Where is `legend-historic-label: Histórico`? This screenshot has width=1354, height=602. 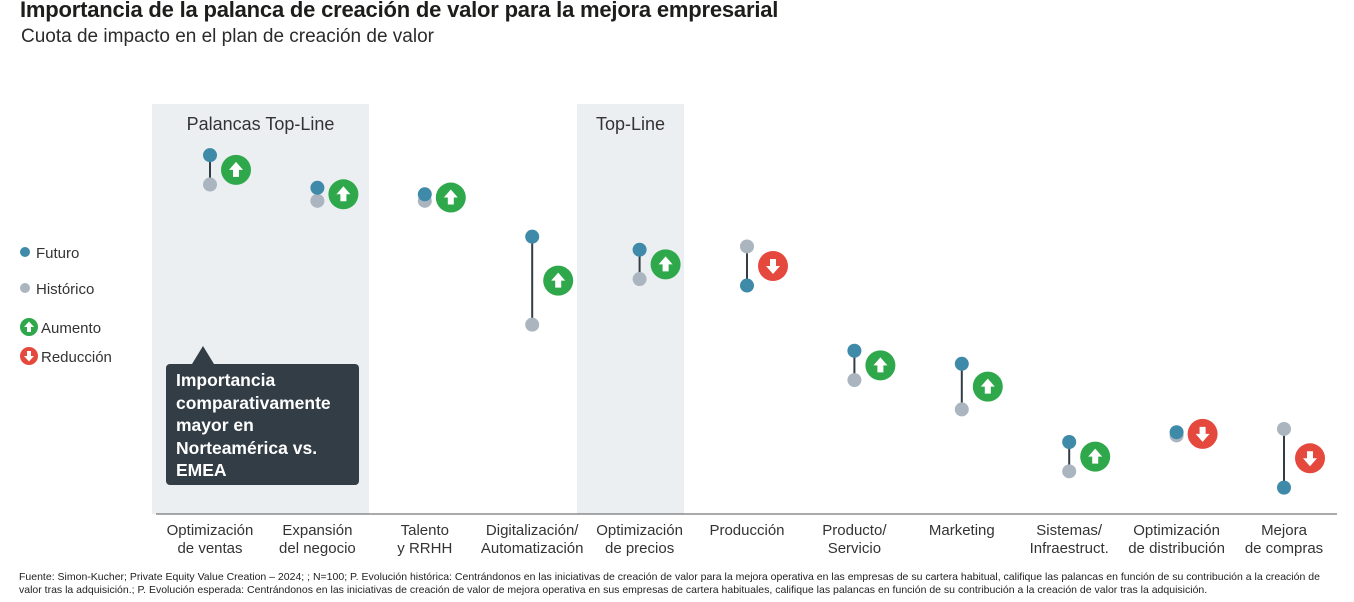
legend-historic-label: Histórico is located at coordinates (65, 289).